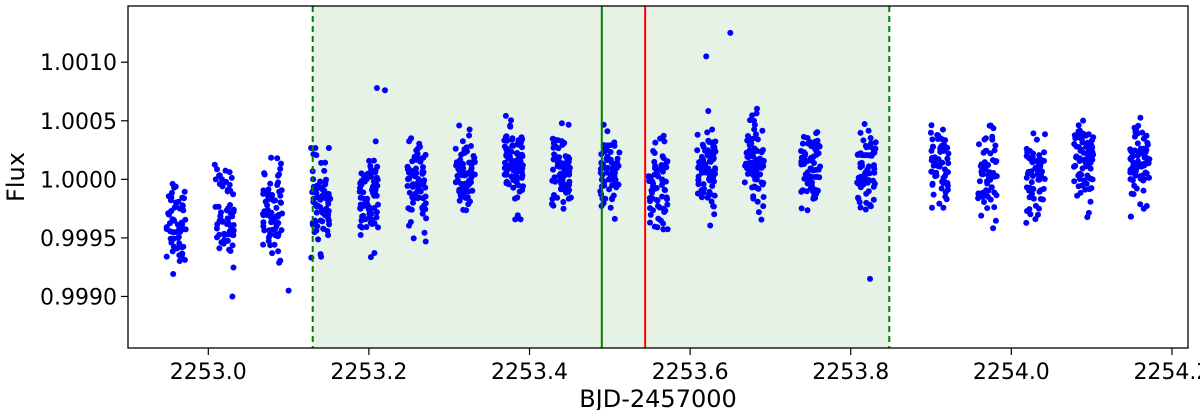 This screenshot has height=410, width=1200. Describe the element at coordinates (16, 177) in the screenshot. I see `y-axis-label: Flux` at that location.